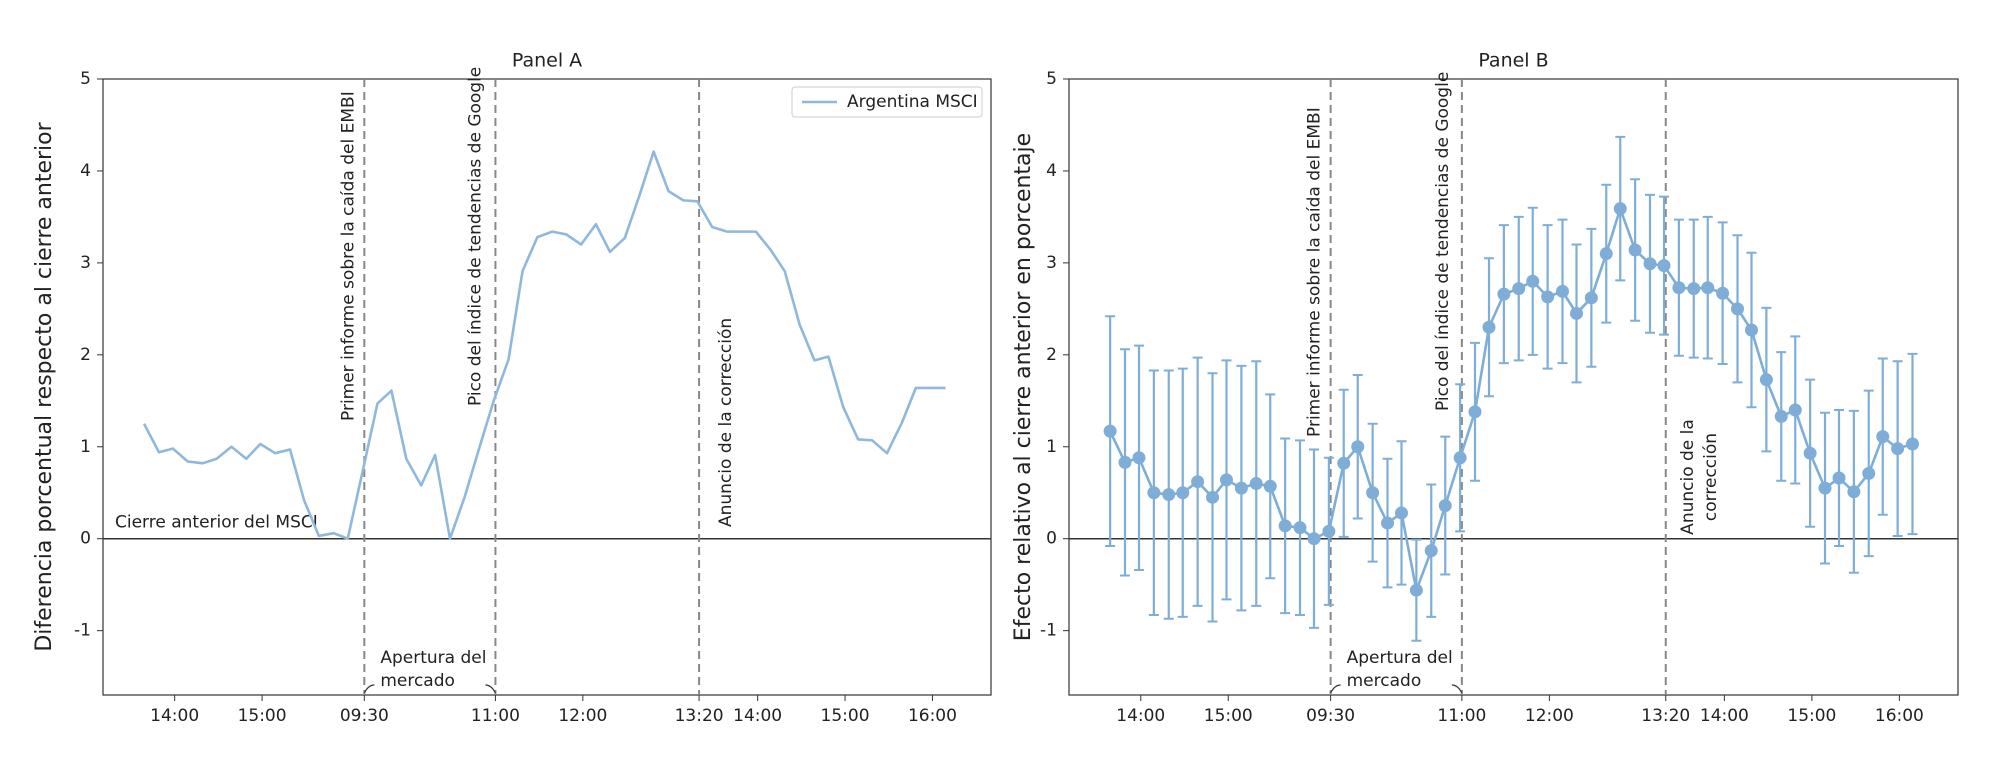  Describe the element at coordinates (1899, 716) in the screenshot. I see `x-tick-label: 16:00` at that location.